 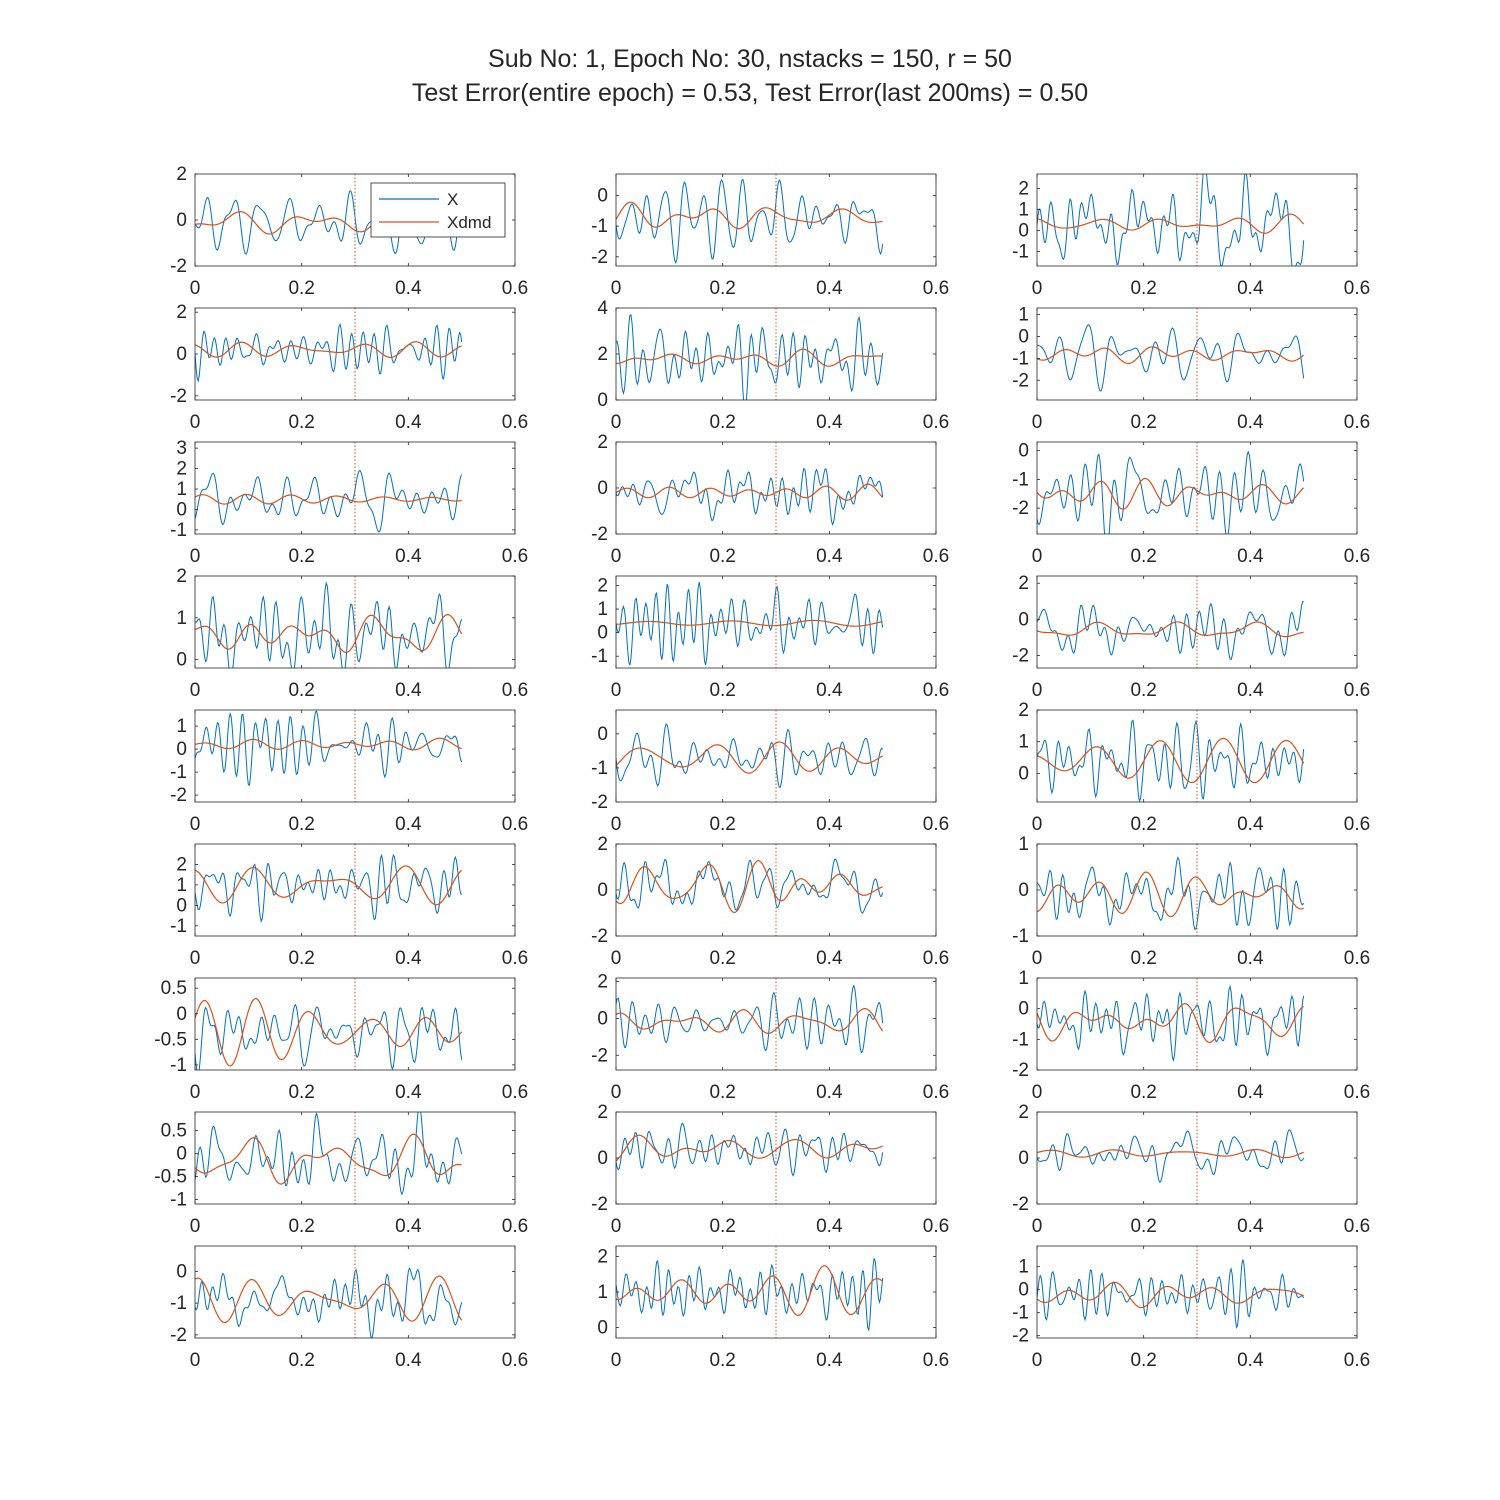 I want to click on subplot-26: 0 0.2 0.4 0.6 0 1 2, so click(x=773, y=1308).